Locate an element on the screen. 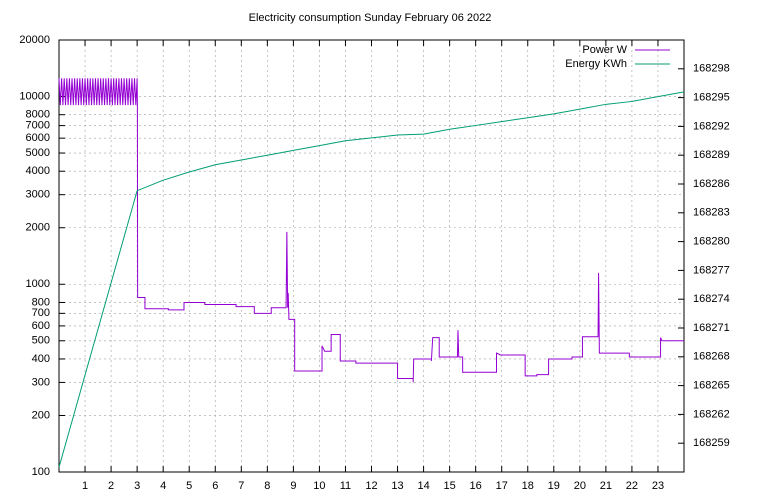 This screenshot has width=768, height=500. x-tick-label: 21 is located at coordinates (606, 486).